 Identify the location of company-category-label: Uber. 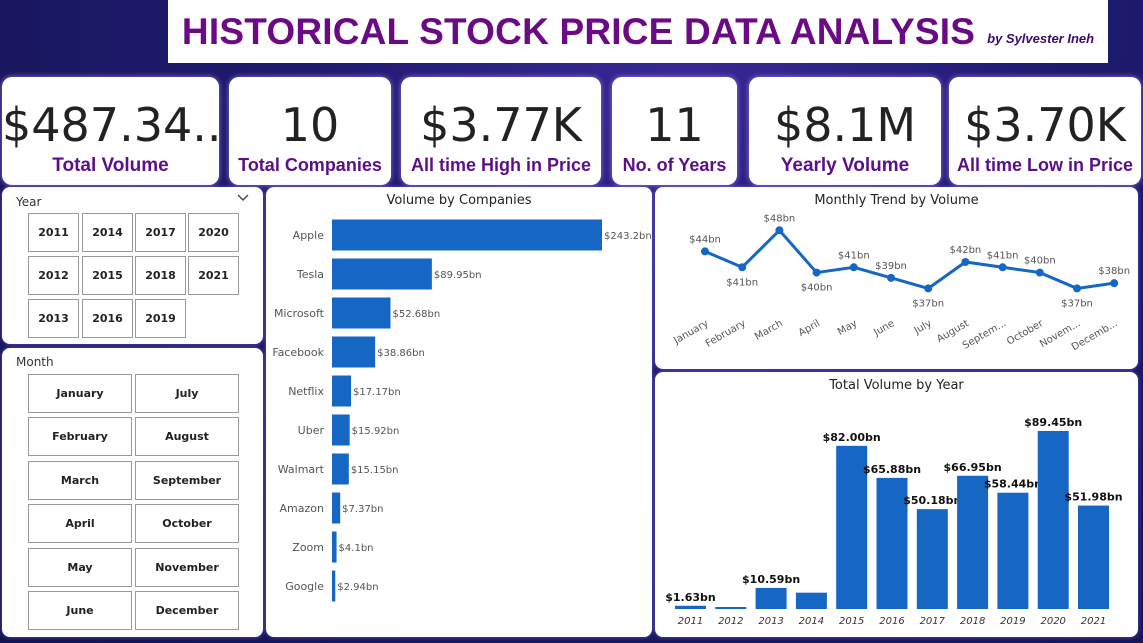
(311, 430).